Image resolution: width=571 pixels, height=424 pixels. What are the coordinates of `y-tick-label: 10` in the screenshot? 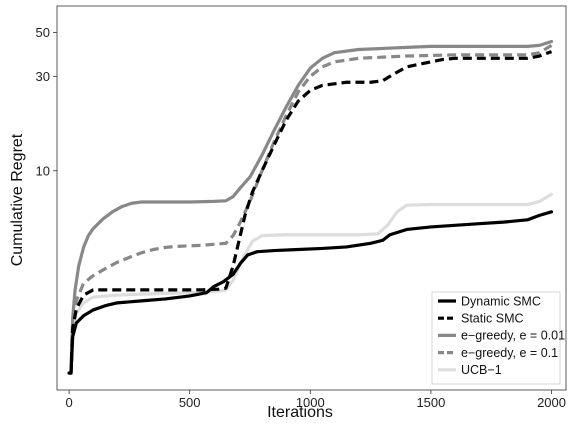 It's located at (43, 170).